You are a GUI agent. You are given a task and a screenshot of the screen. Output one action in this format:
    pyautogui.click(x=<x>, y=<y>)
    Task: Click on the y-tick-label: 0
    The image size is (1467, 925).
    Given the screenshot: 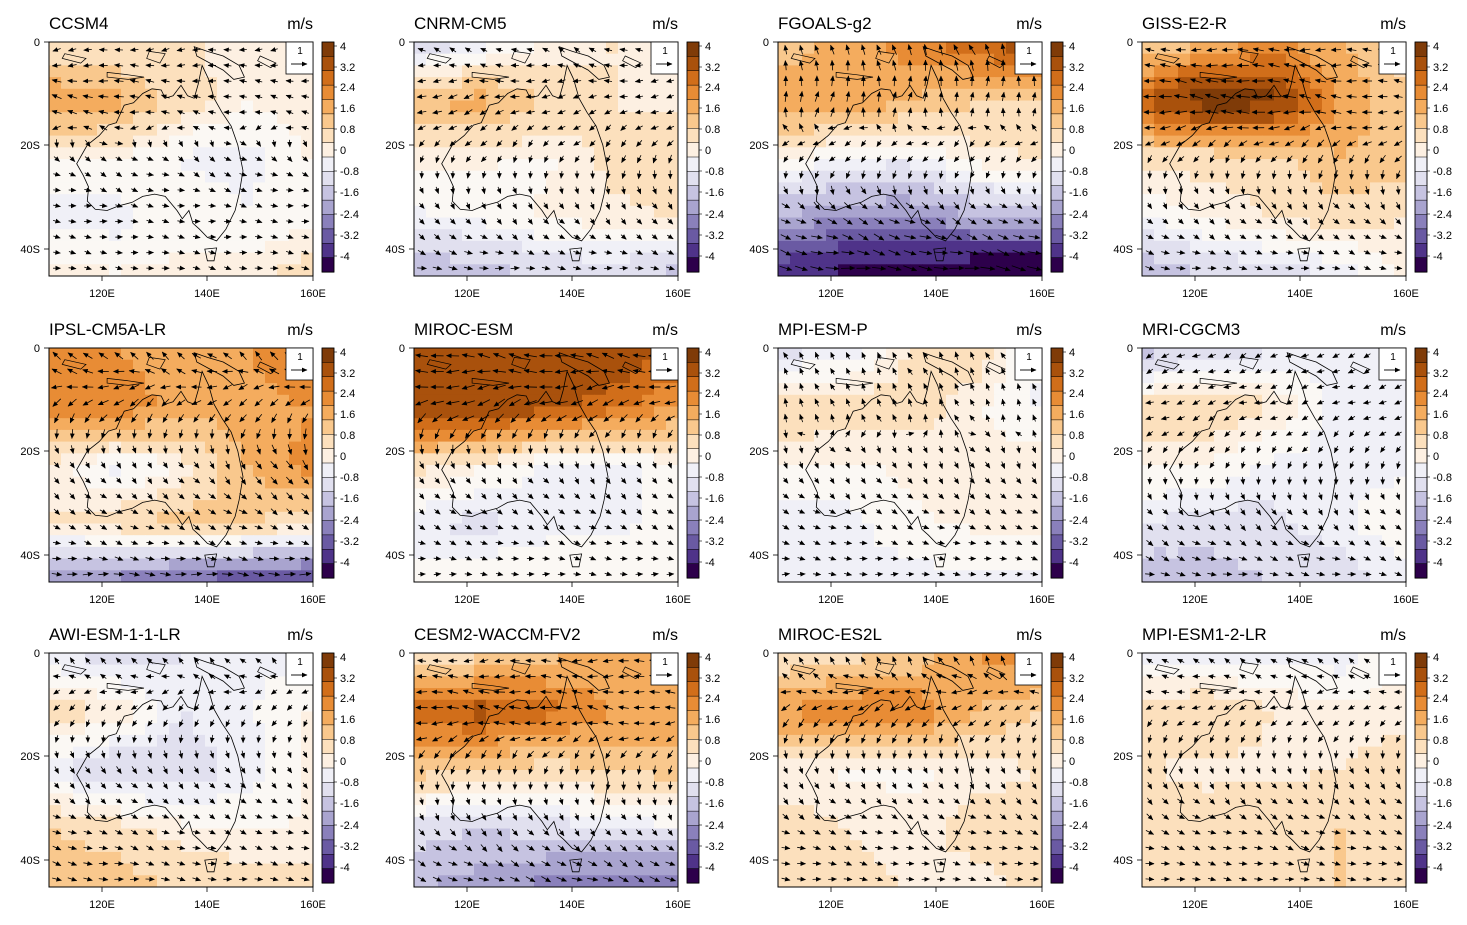 What is the action you would take?
    pyautogui.click(x=402, y=349)
    